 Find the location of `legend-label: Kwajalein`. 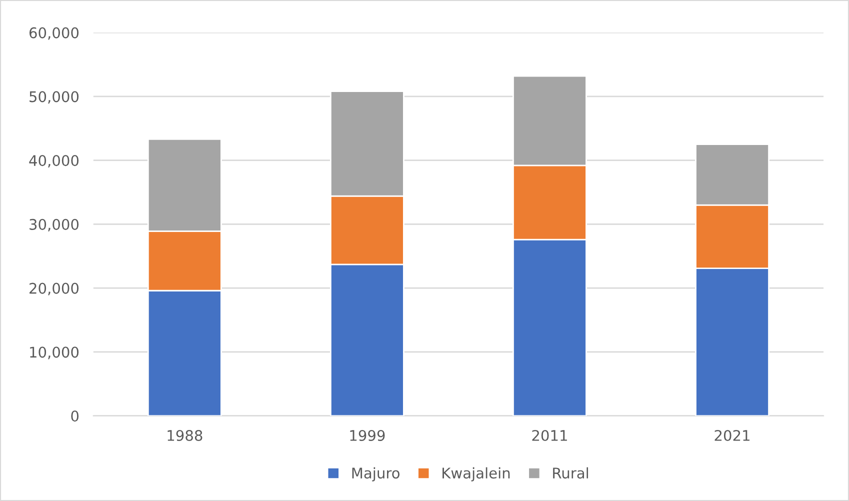

legend-label: Kwajalein is located at coordinates (476, 474).